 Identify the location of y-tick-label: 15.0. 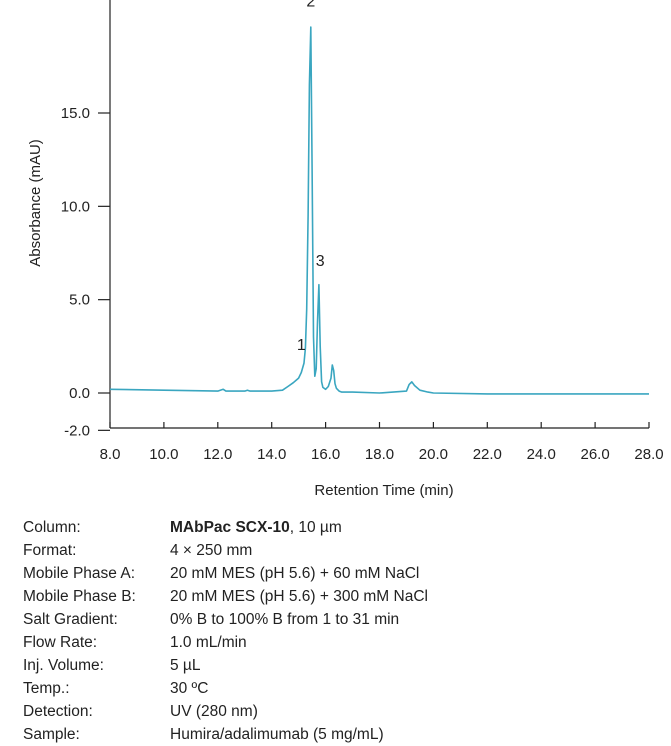
(75, 113).